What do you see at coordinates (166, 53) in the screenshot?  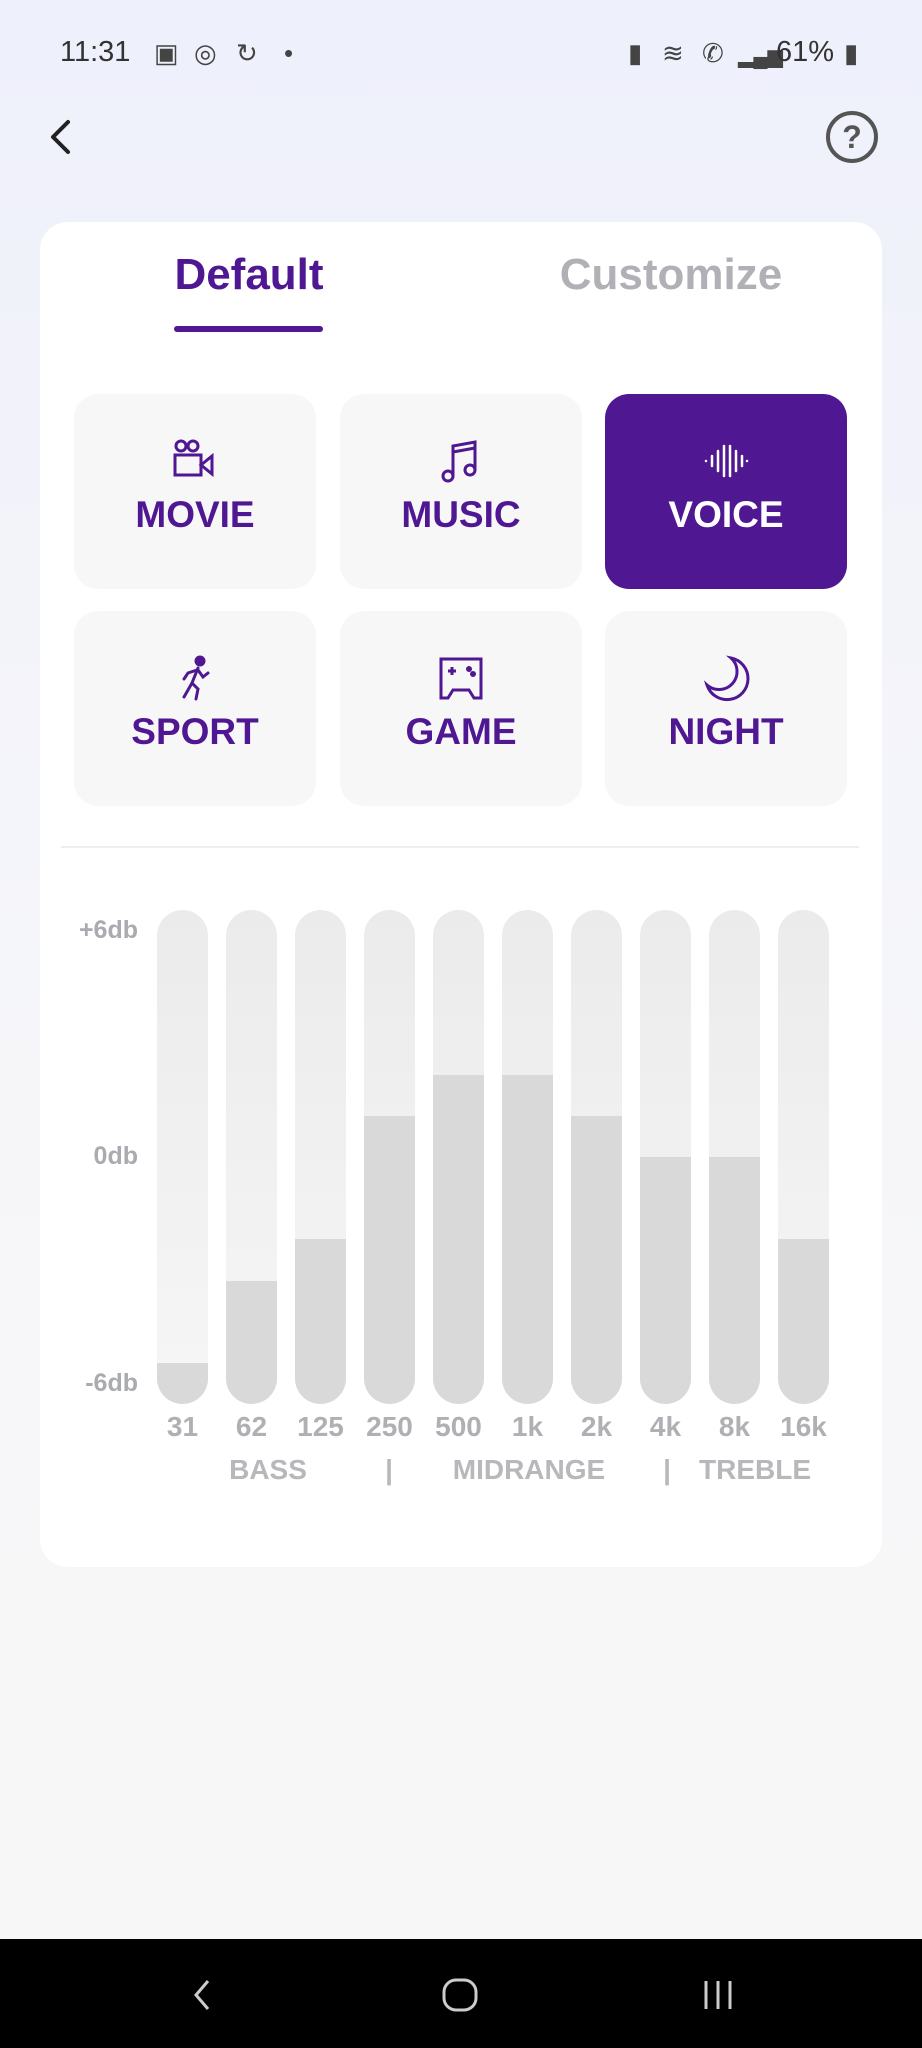 I see `gallery-icon: ▣` at bounding box center [166, 53].